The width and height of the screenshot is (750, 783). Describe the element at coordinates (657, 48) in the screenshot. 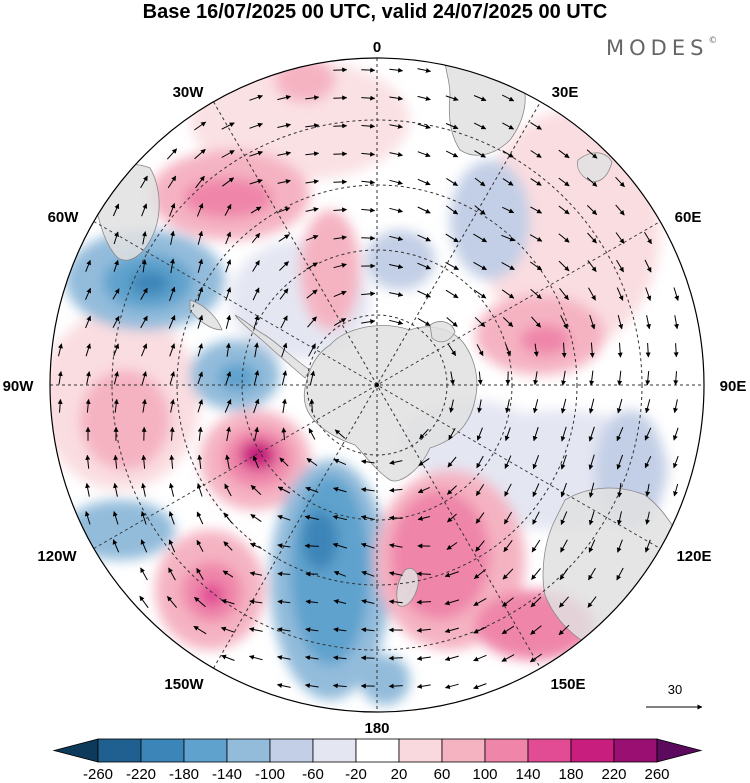

I see `logo-text: MODES` at that location.